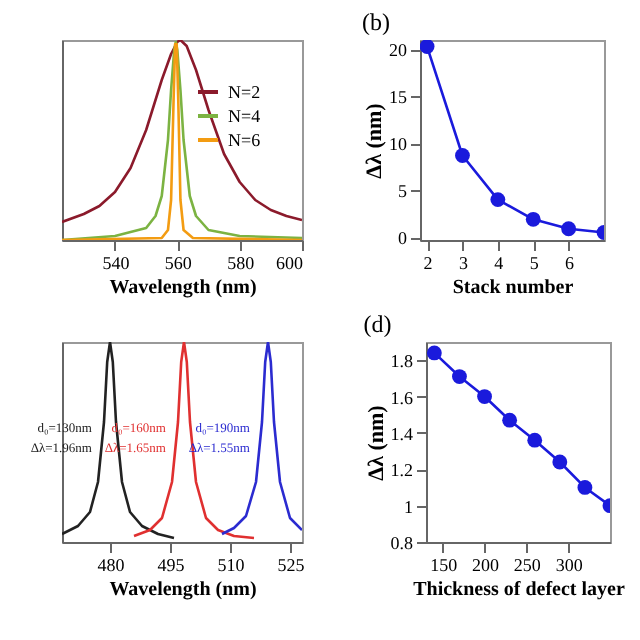  I want to click on legend-label: N=2, so click(244, 92).